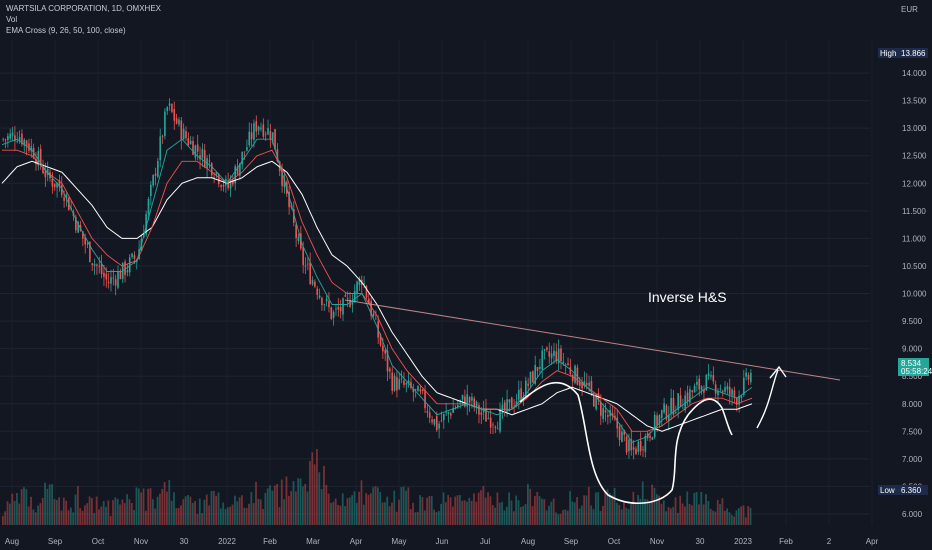  What do you see at coordinates (98, 541) in the screenshot?
I see `x-tick-label: Oct` at bounding box center [98, 541].